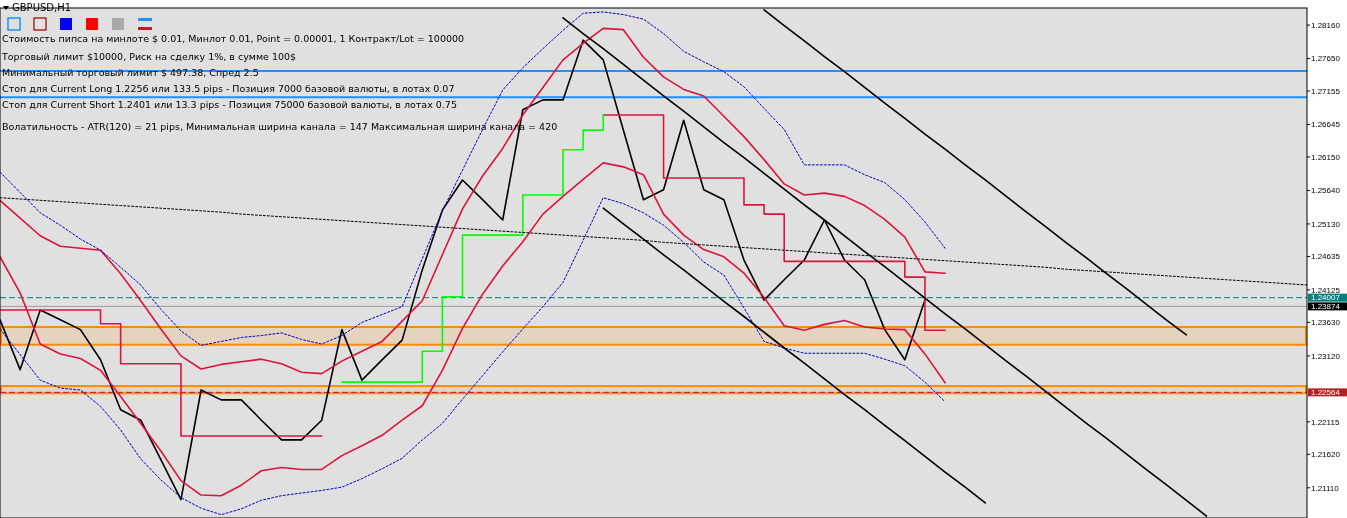 The image size is (1347, 518). What do you see at coordinates (1326, 91) in the screenshot?
I see `y-tick-label: 1.27155` at bounding box center [1326, 91].